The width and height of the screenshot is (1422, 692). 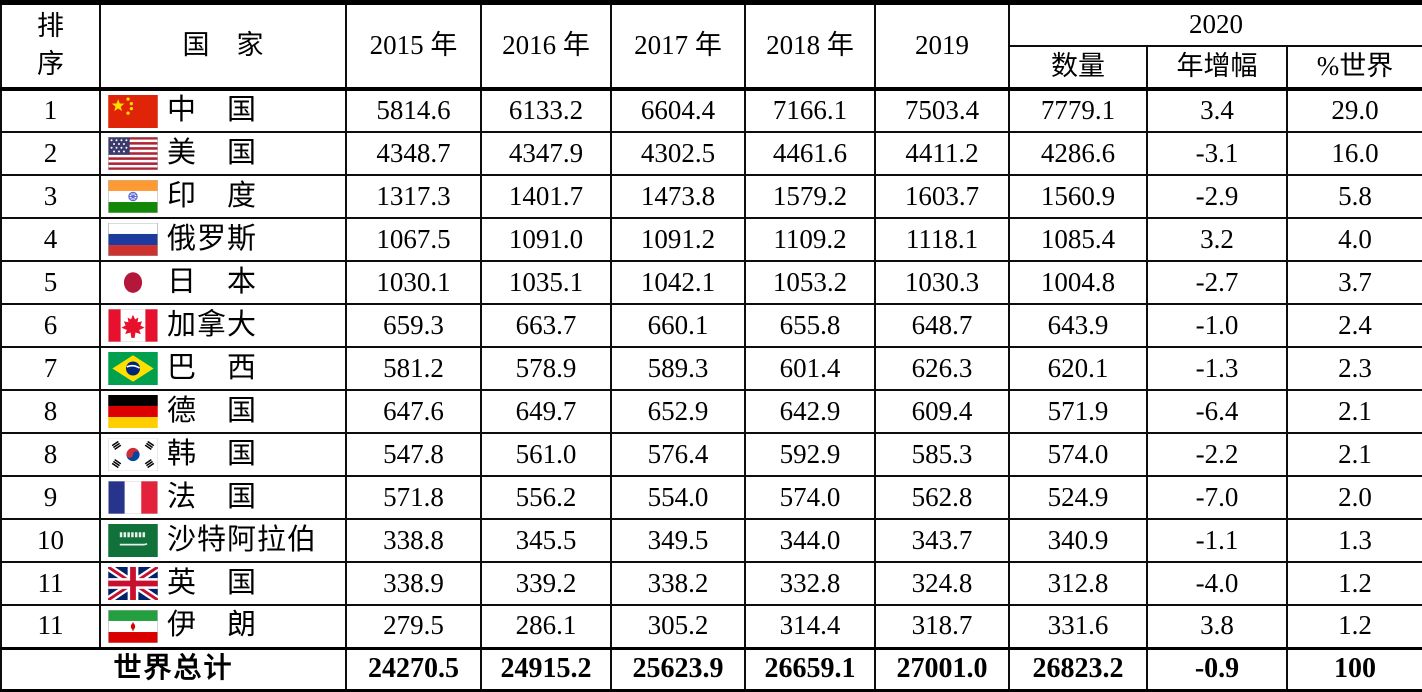 What do you see at coordinates (942, 239) in the screenshot?
I see `value-2019-cell: 1118.1` at bounding box center [942, 239].